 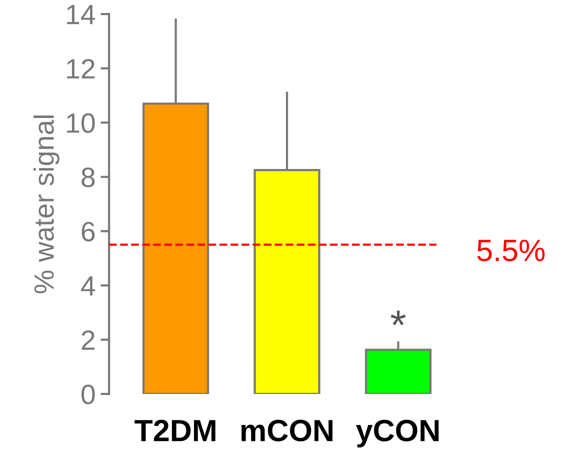 I want to click on x-tick-label: mCON, so click(x=286, y=431).